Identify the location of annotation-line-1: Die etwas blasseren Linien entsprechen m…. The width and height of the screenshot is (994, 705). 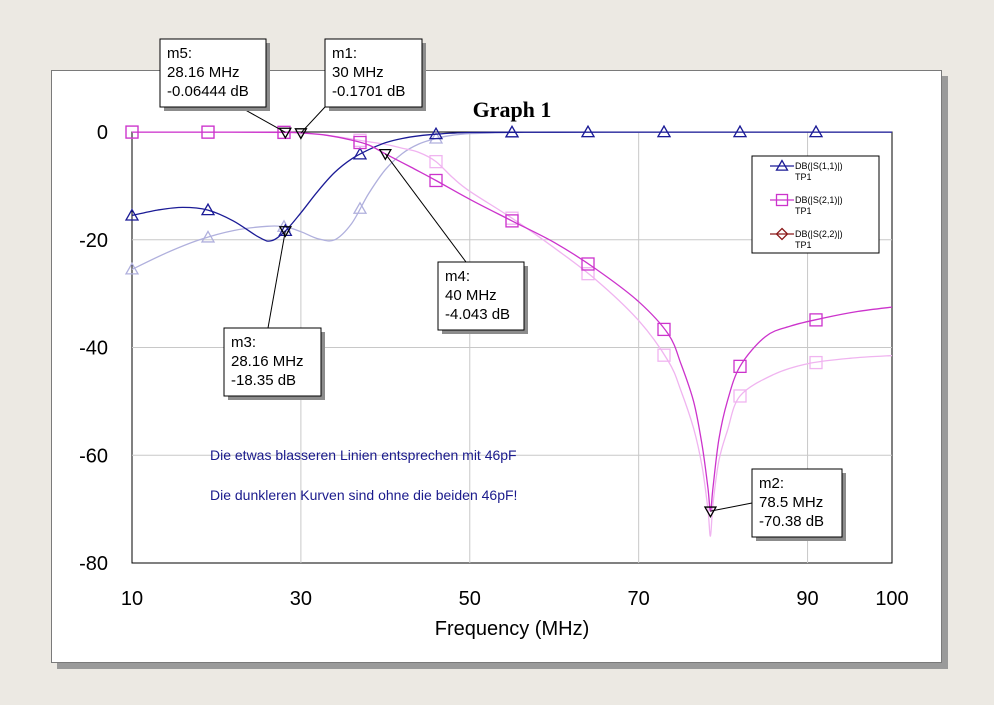
(363, 455).